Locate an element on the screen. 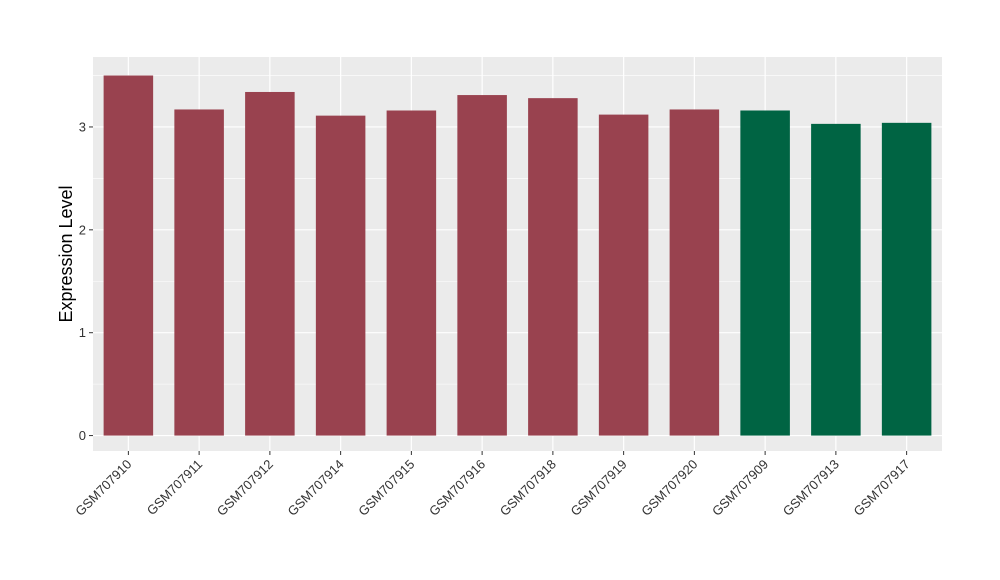 The image size is (1000, 580). bar-GSM707914 is located at coordinates (340, 275).